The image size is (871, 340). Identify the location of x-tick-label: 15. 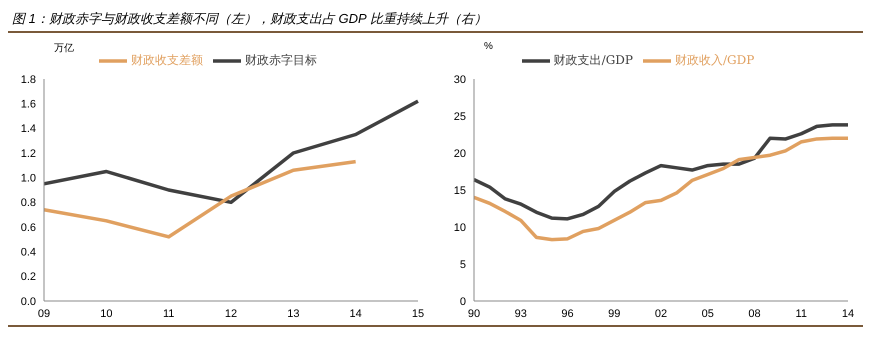
(418, 314).